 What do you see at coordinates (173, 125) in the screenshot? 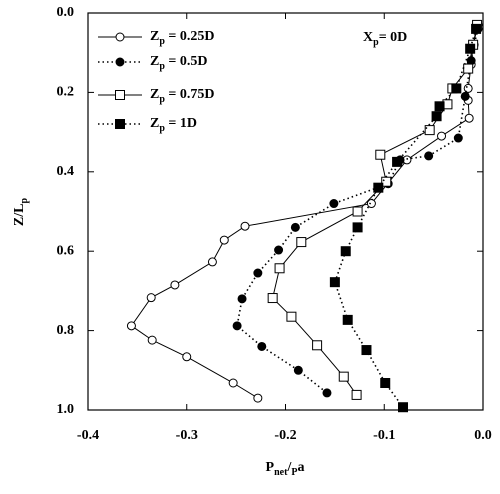
I see `legend-label: Zp = 1D` at bounding box center [173, 125].